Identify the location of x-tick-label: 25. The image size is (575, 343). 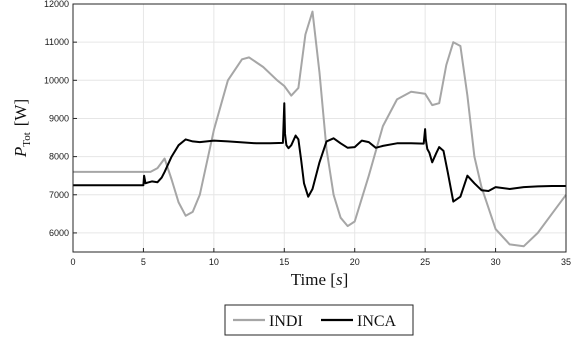
(425, 262).